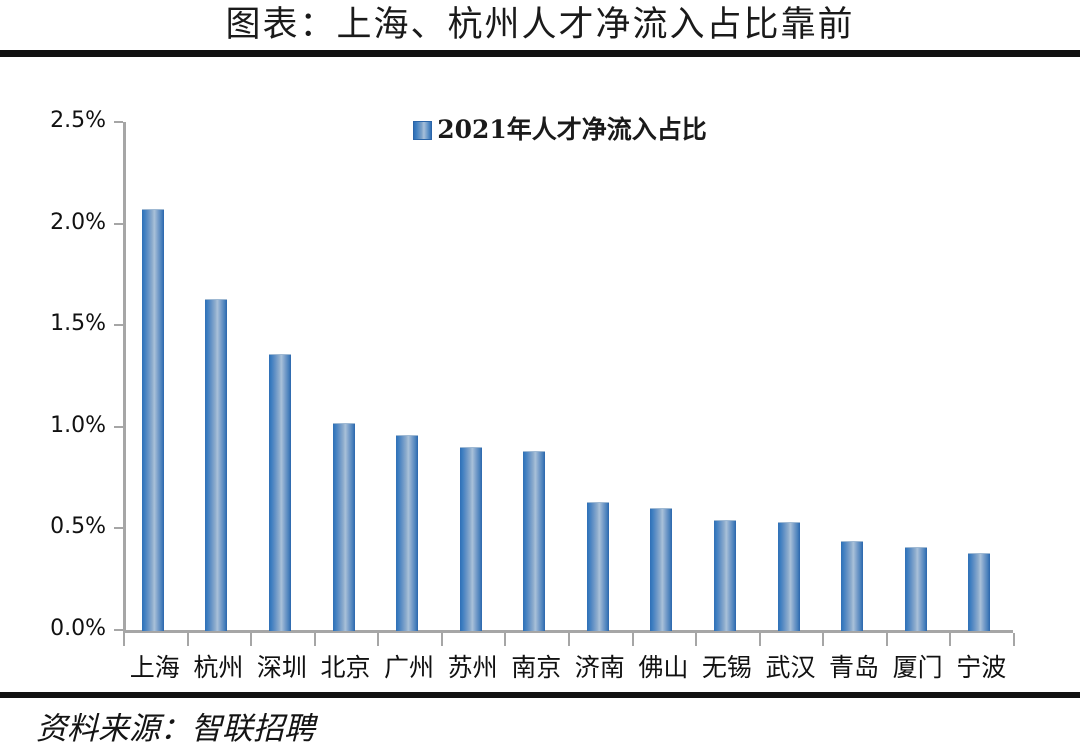 The width and height of the screenshot is (1080, 755). Describe the element at coordinates (536, 667) in the screenshot. I see `x-axis-label: 南京` at that location.